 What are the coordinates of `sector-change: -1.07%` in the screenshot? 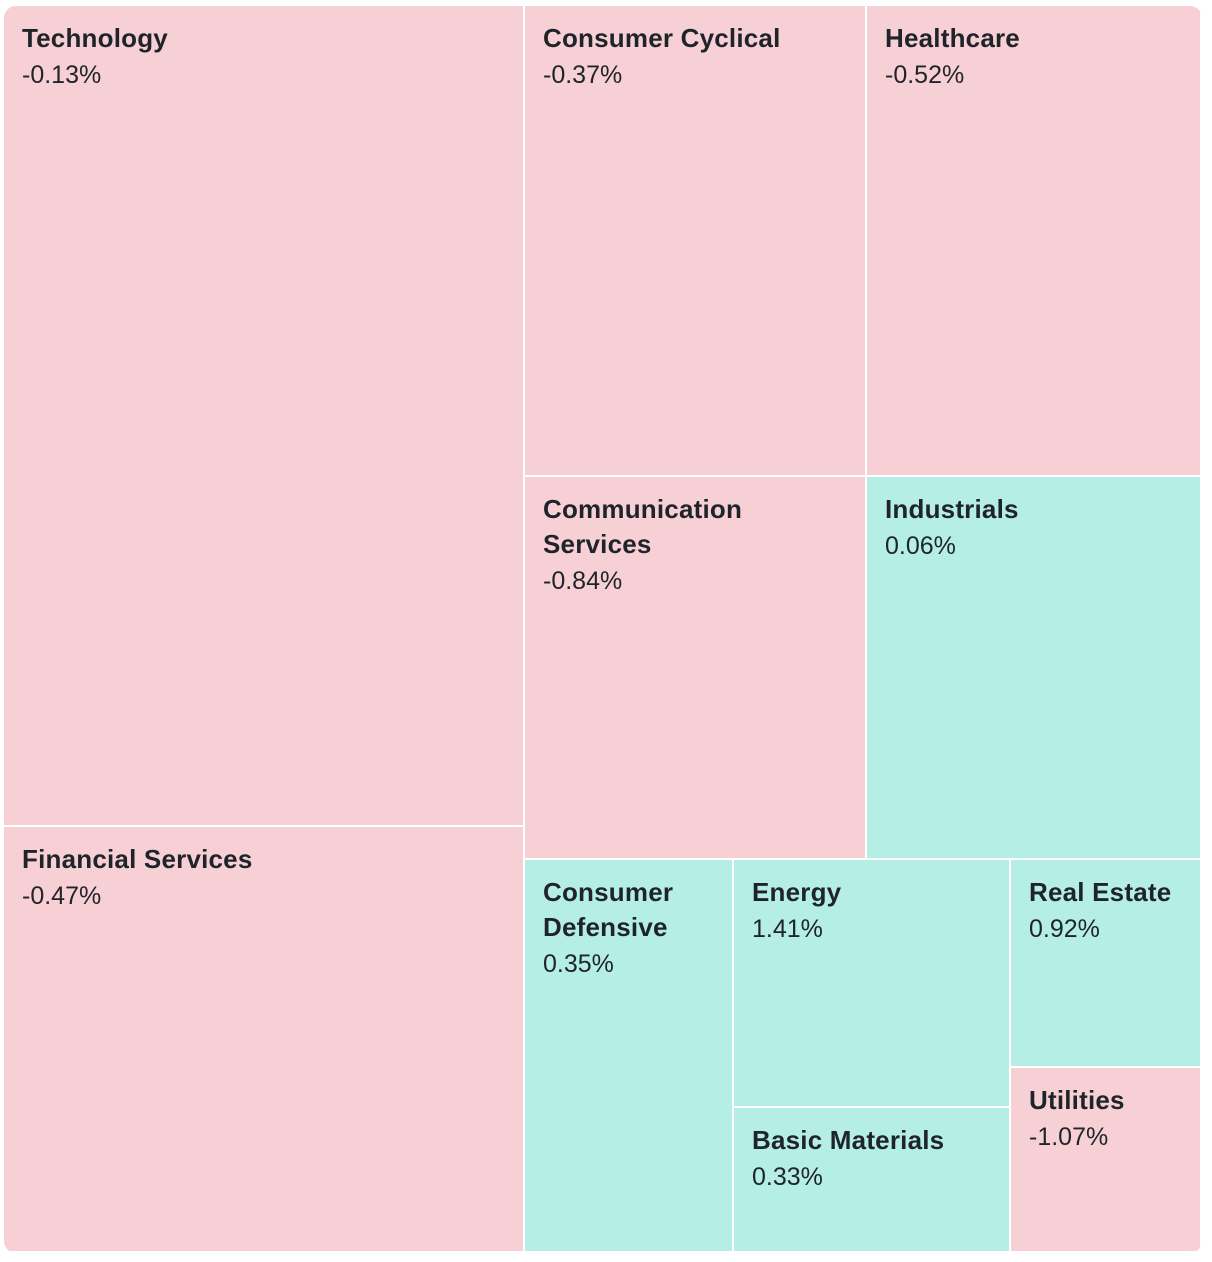 It's located at (1069, 1137).